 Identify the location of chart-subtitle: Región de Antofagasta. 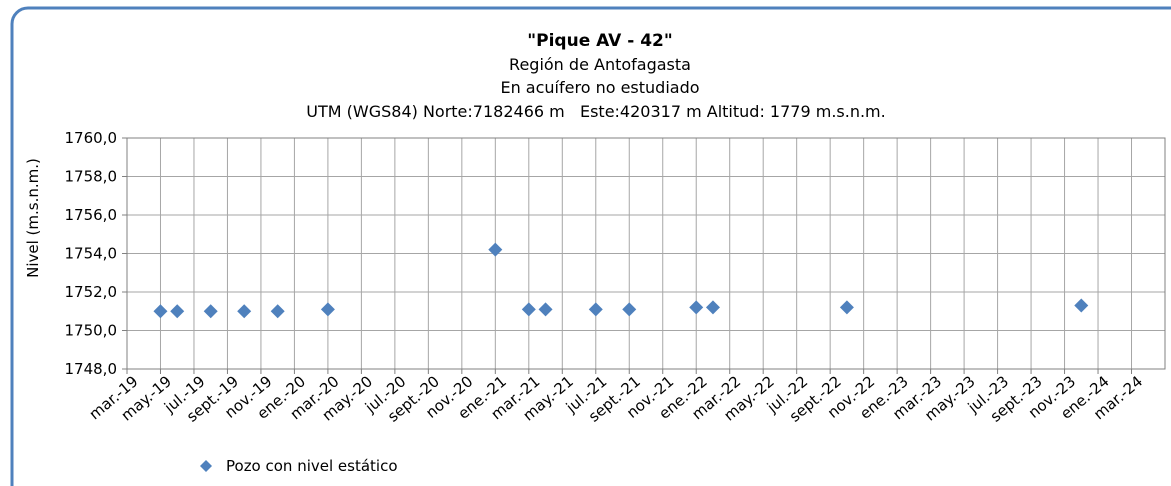
(600, 64).